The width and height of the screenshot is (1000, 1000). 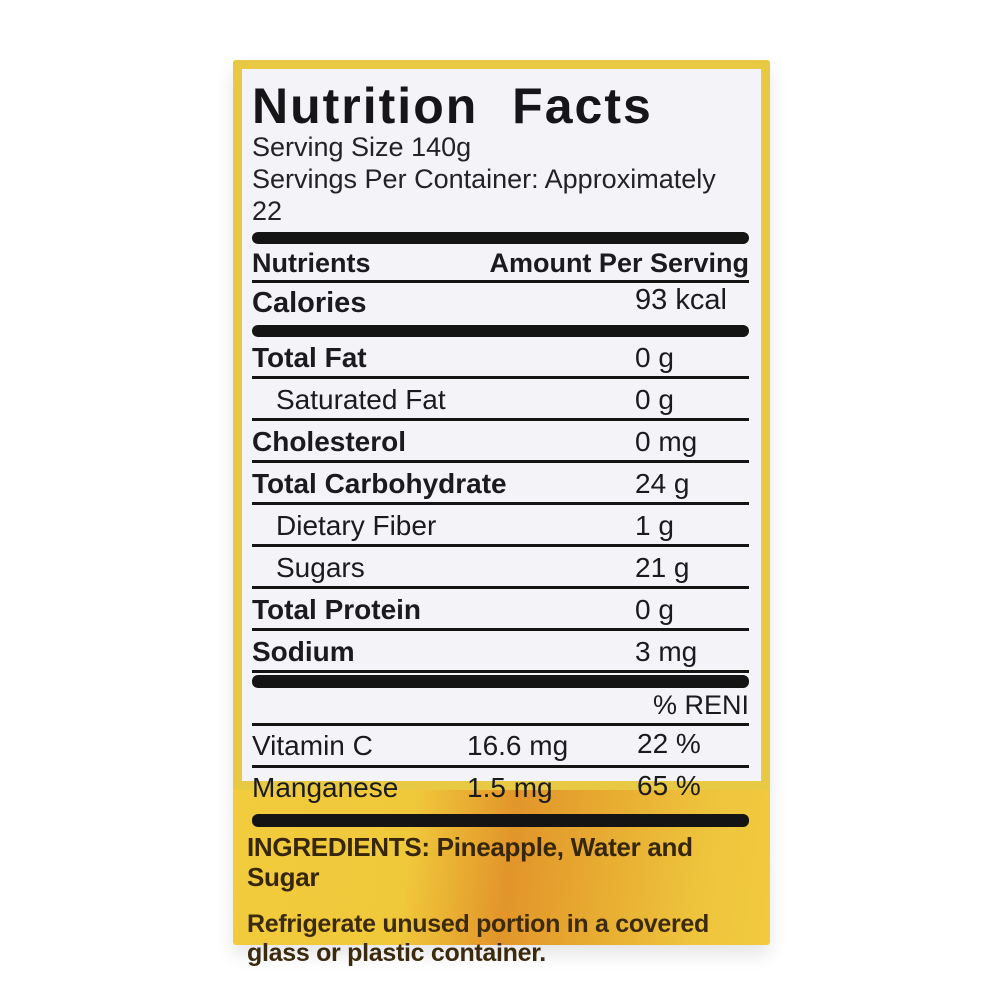 What do you see at coordinates (518, 745) in the screenshot?
I see `reni-amount: 16.6 mg` at bounding box center [518, 745].